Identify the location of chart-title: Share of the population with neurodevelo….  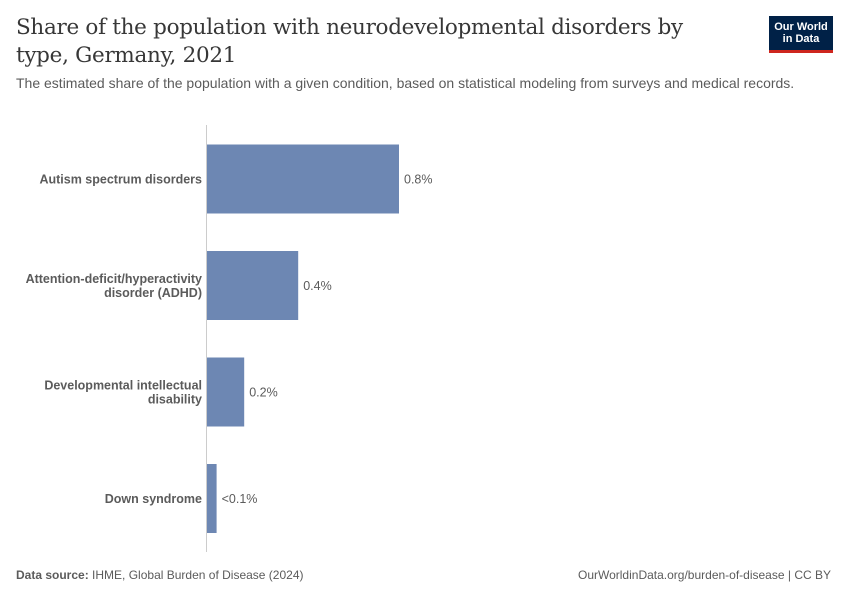
(349, 41).